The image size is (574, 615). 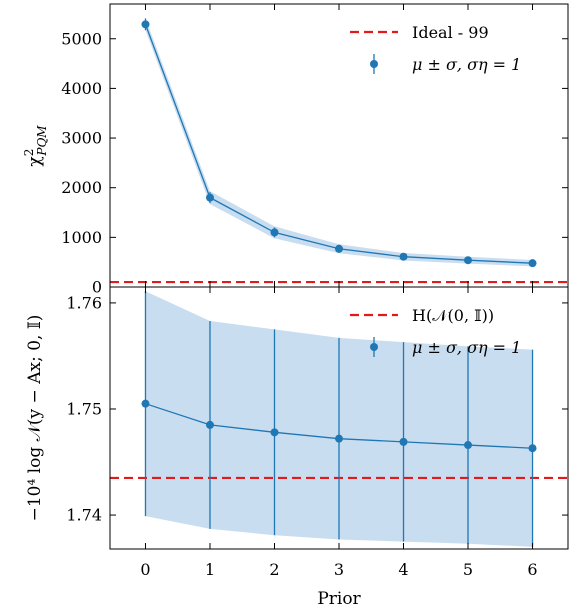 I want to click on top-y-tick-label-0: 0, so click(x=97, y=287).